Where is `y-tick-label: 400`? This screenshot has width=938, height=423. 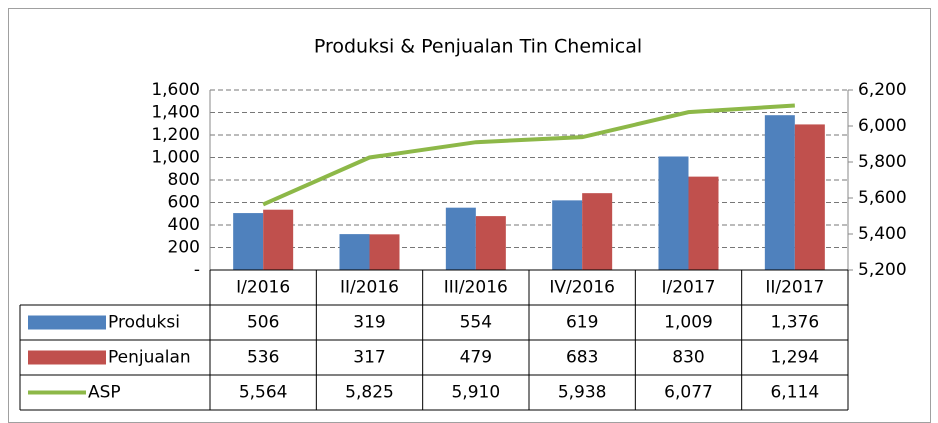
y-tick-label: 400 is located at coordinates (184, 225).